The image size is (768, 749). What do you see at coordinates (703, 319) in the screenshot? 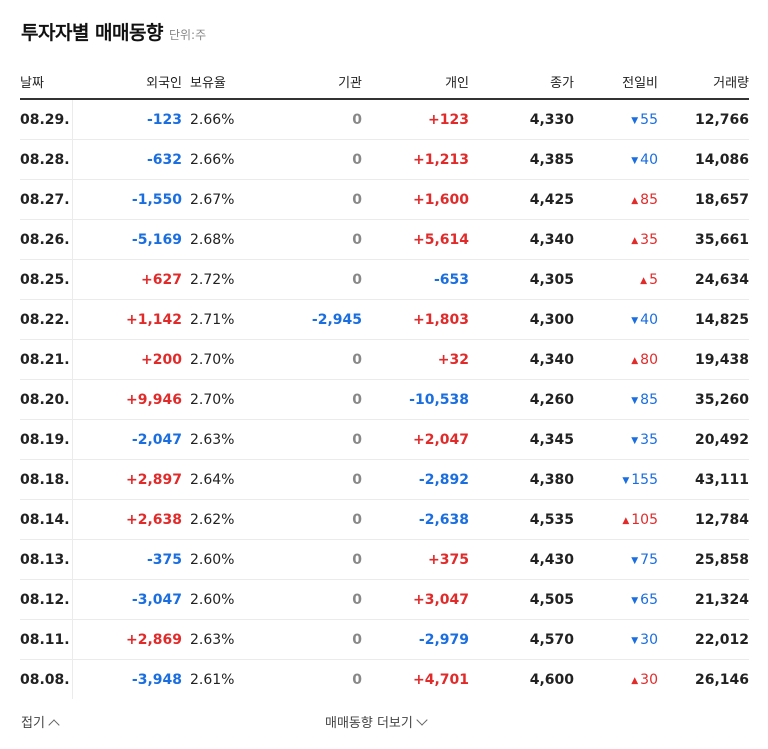
I see `cell-volume: 14,825` at bounding box center [703, 319].